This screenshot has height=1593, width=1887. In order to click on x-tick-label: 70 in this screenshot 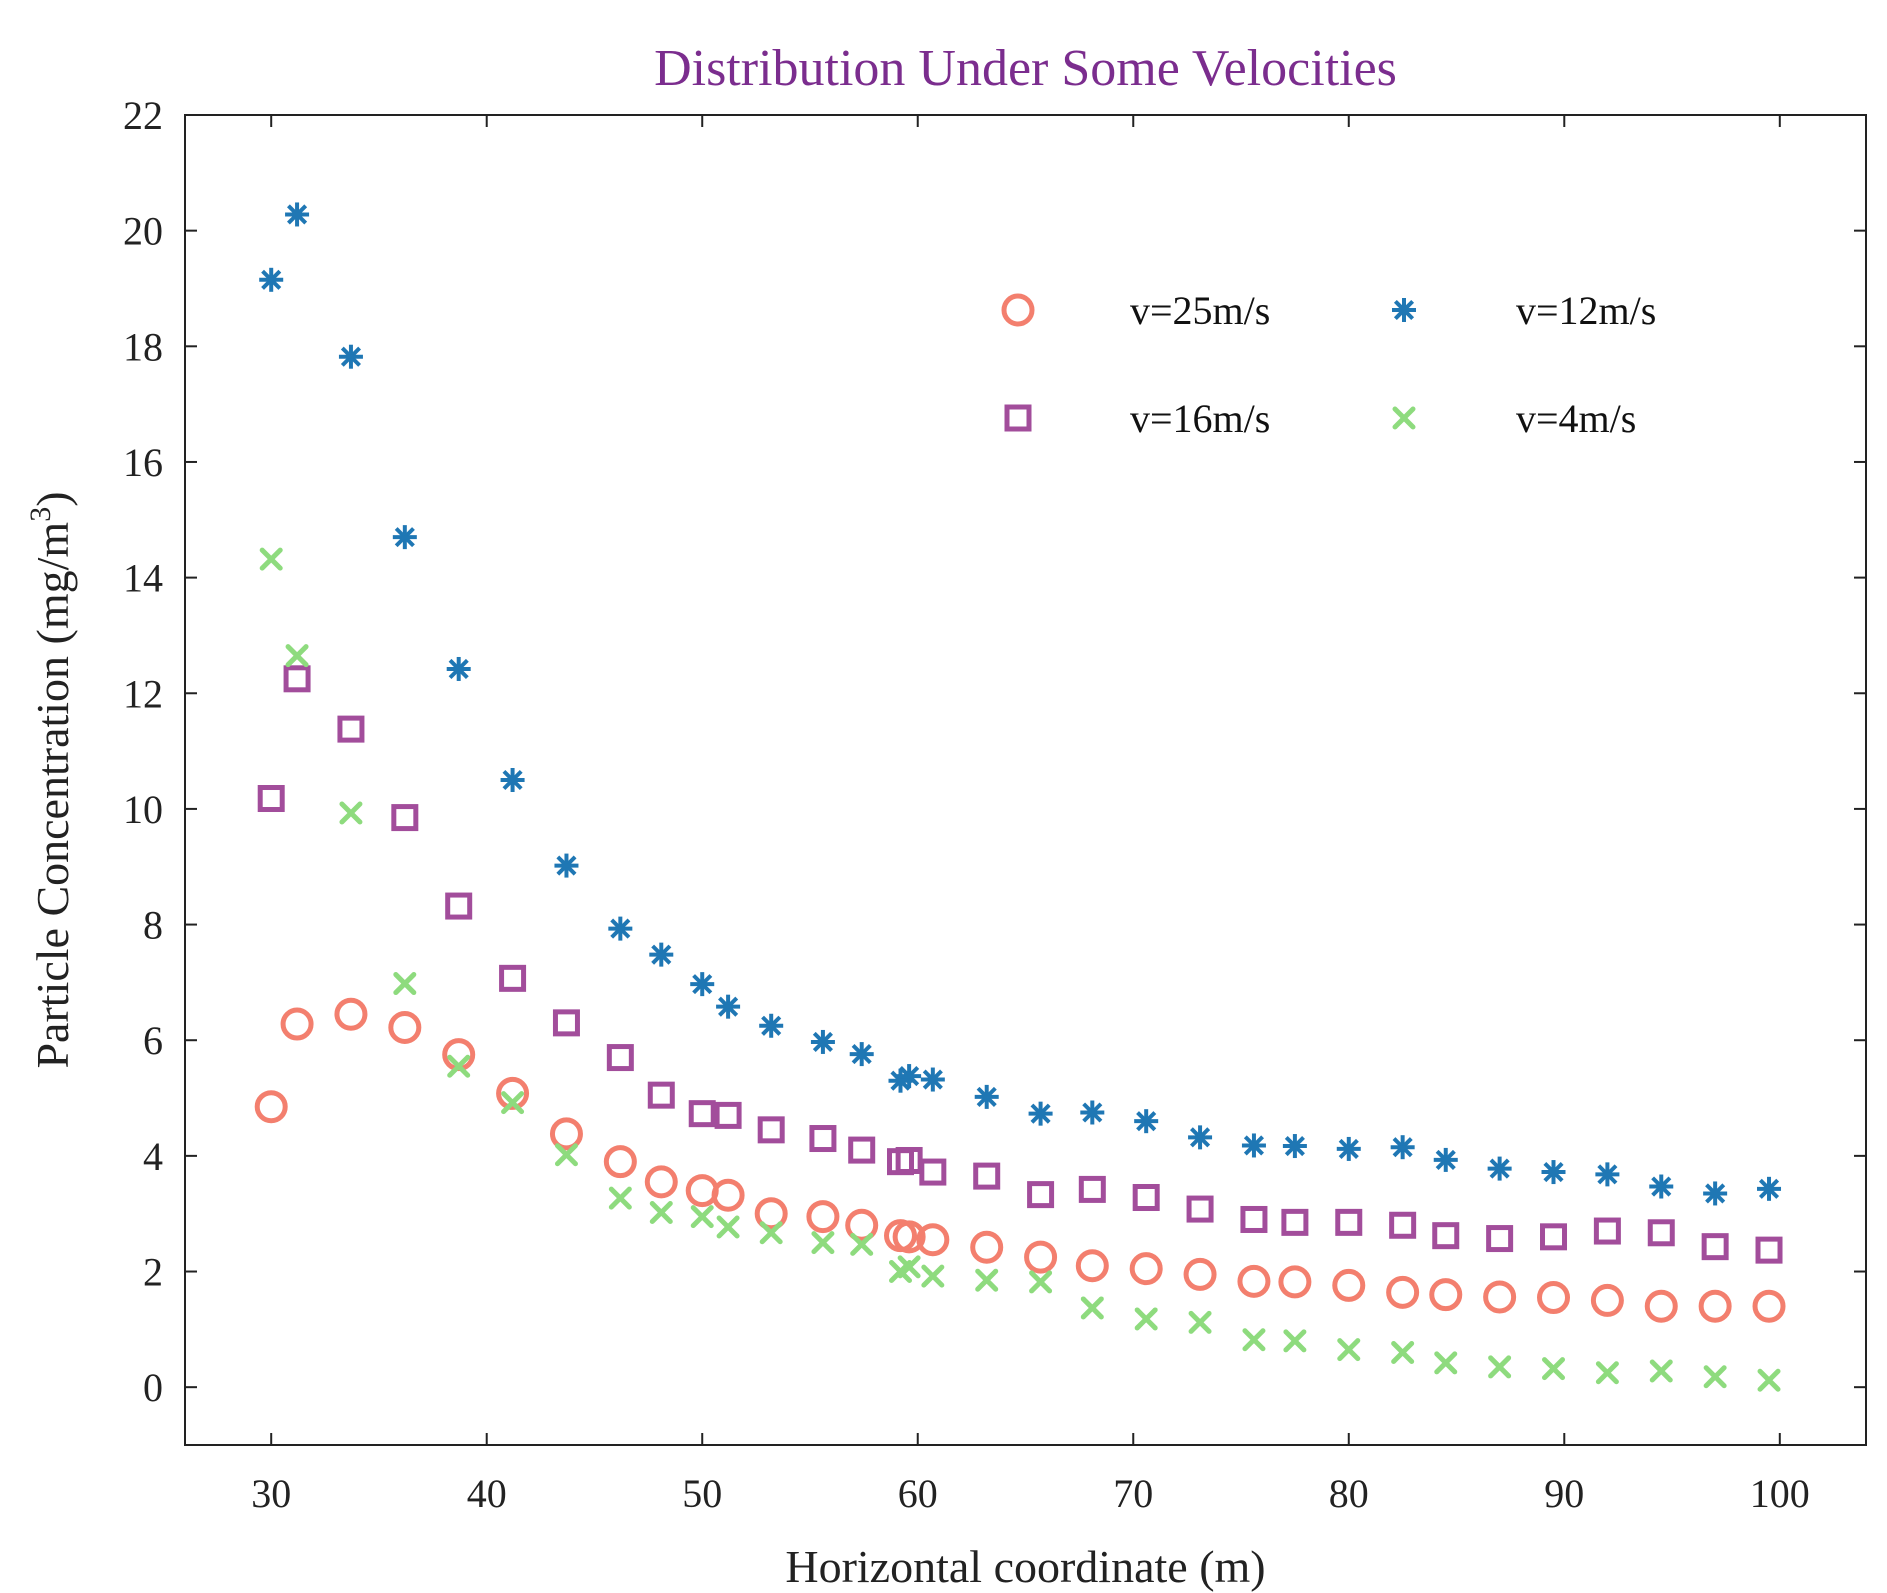, I will do `click(1133, 1493)`.